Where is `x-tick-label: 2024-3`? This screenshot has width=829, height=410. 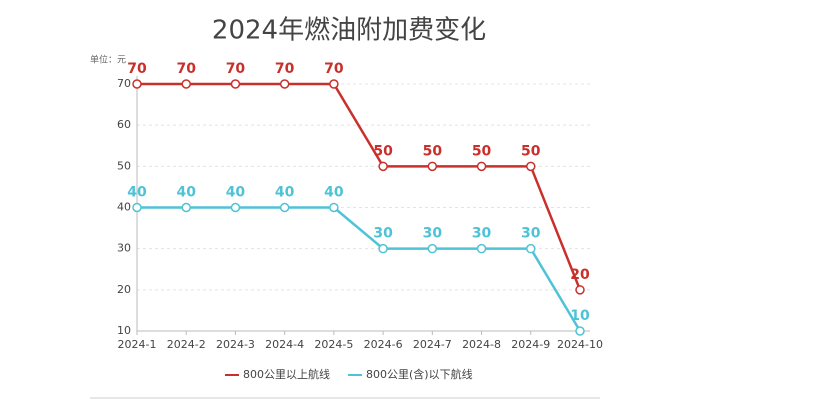 x-tick-label: 2024-3 is located at coordinates (235, 344).